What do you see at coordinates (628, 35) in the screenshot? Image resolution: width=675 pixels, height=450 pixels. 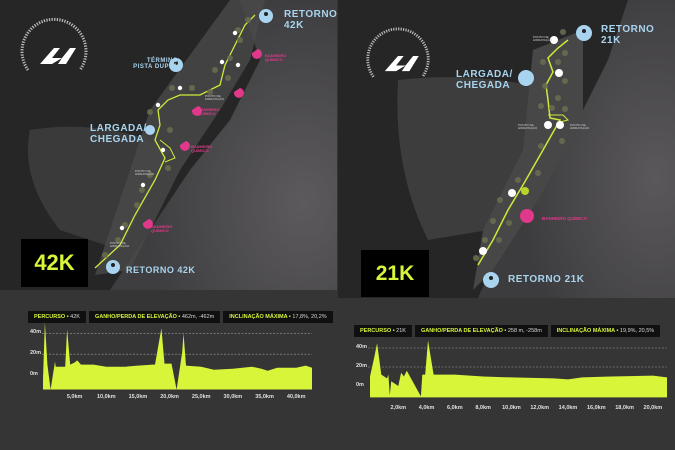 I see `label-retorno-21k-top: RETORNO 21K` at bounding box center [628, 35].